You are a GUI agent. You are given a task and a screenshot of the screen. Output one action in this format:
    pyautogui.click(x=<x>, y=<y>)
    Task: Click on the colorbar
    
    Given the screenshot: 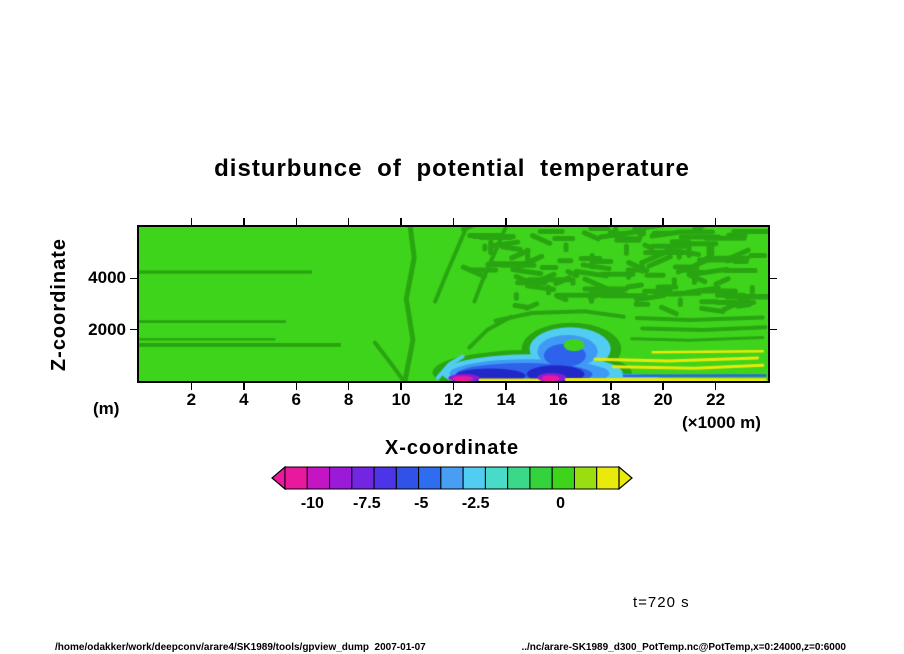 What is the action you would take?
    pyautogui.click(x=452, y=478)
    